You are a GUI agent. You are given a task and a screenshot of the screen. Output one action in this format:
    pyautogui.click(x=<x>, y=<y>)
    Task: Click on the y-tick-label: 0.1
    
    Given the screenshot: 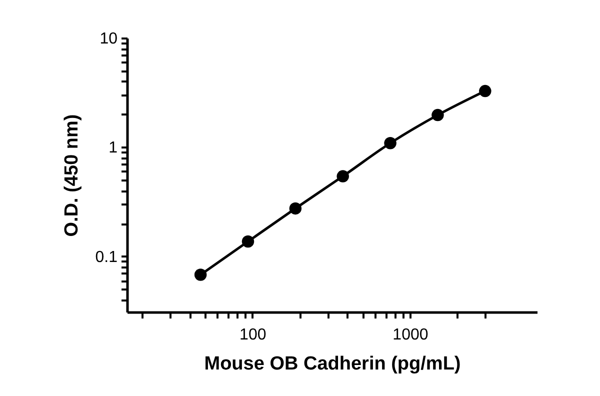 What is the action you would take?
    pyautogui.click(x=106, y=257)
    